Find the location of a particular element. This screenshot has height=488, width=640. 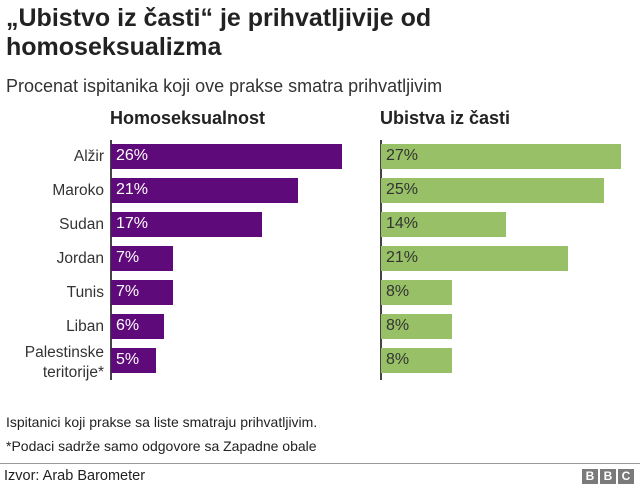

bar-homosexuality: 17% is located at coordinates (187, 224).